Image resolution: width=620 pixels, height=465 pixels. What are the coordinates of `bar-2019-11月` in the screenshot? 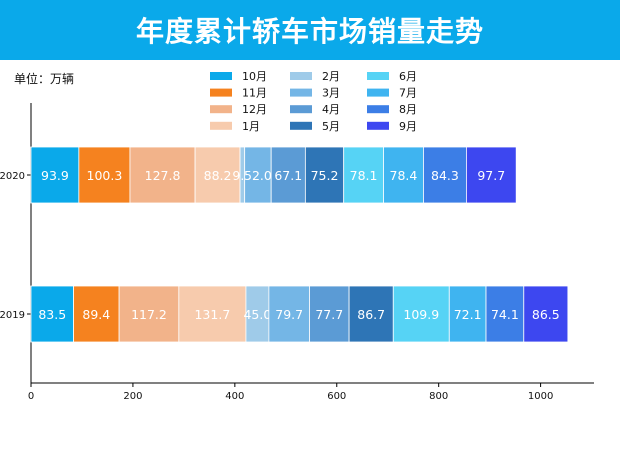 It's located at (96, 314).